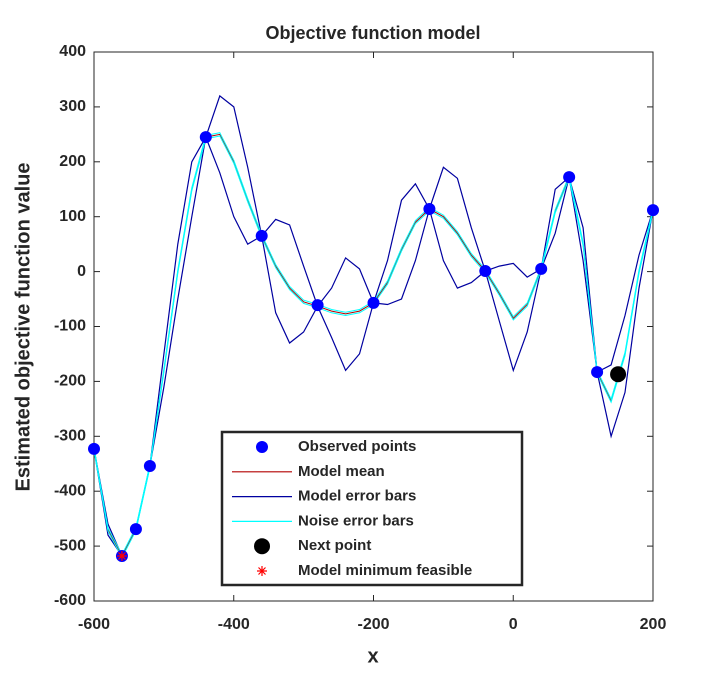 The width and height of the screenshot is (722, 675). What do you see at coordinates (385, 570) in the screenshot?
I see `legend-label: Model minimum feasible` at bounding box center [385, 570].